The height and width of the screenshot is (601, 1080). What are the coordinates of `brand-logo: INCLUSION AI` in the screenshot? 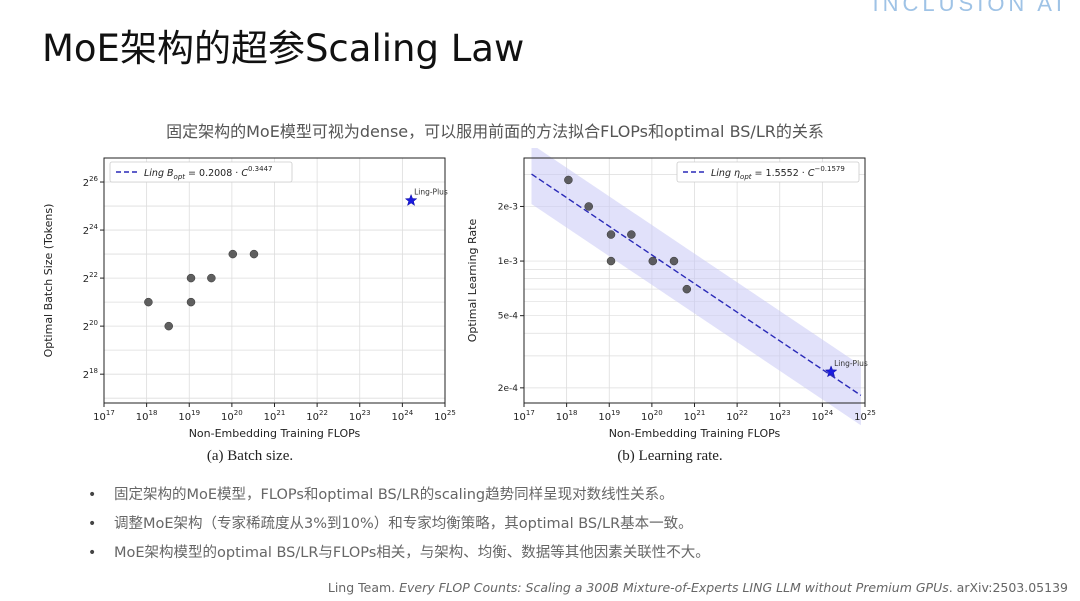 It's located at (969, 8).